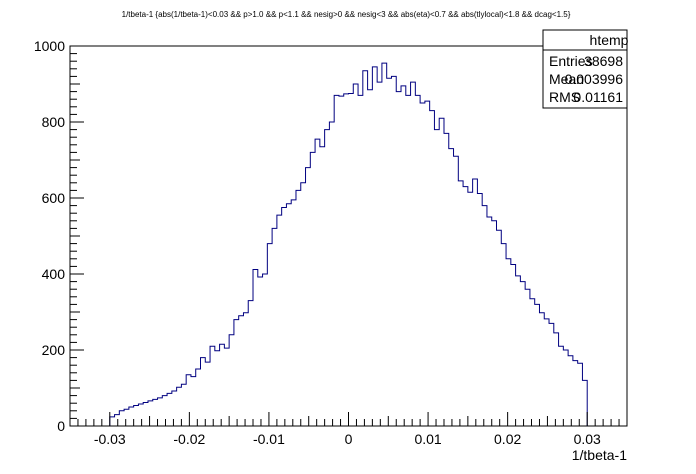  I want to click on y-tick-label: 600, so click(54, 198).